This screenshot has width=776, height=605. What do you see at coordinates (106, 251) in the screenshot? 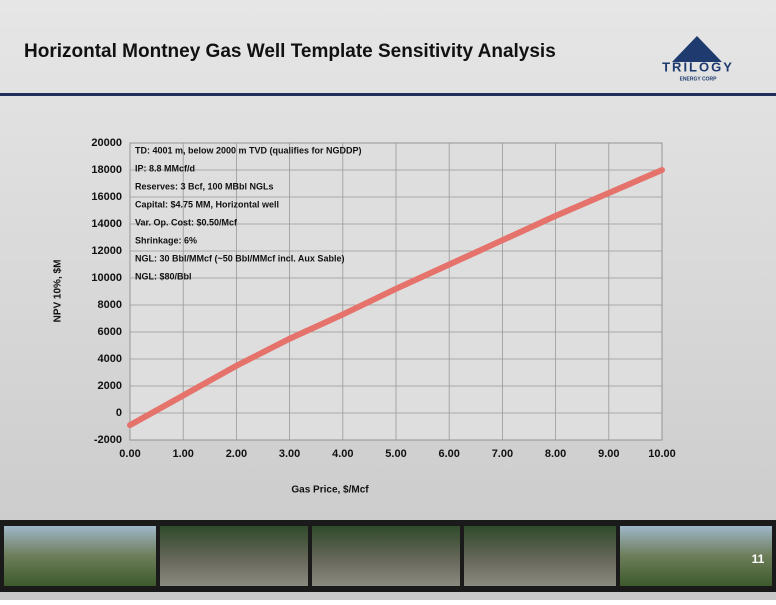
I see `y-tick-label: 12000` at bounding box center [106, 251].